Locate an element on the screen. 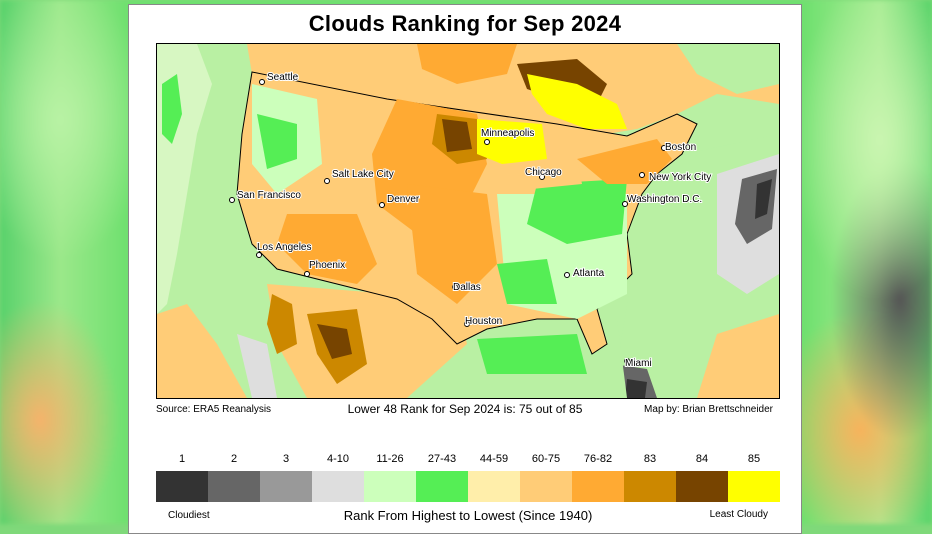  city-minneapolis: Minneapolis is located at coordinates (507, 136).